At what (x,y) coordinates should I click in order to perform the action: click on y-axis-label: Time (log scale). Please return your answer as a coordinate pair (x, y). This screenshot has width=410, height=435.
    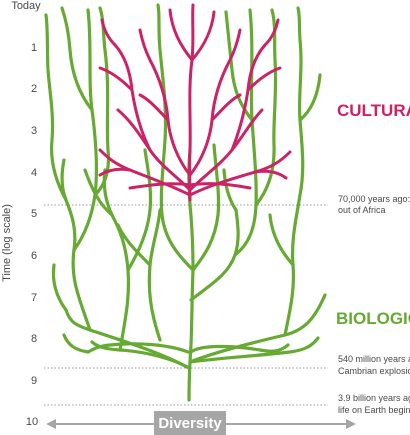
    Looking at the image, I should click on (7, 243).